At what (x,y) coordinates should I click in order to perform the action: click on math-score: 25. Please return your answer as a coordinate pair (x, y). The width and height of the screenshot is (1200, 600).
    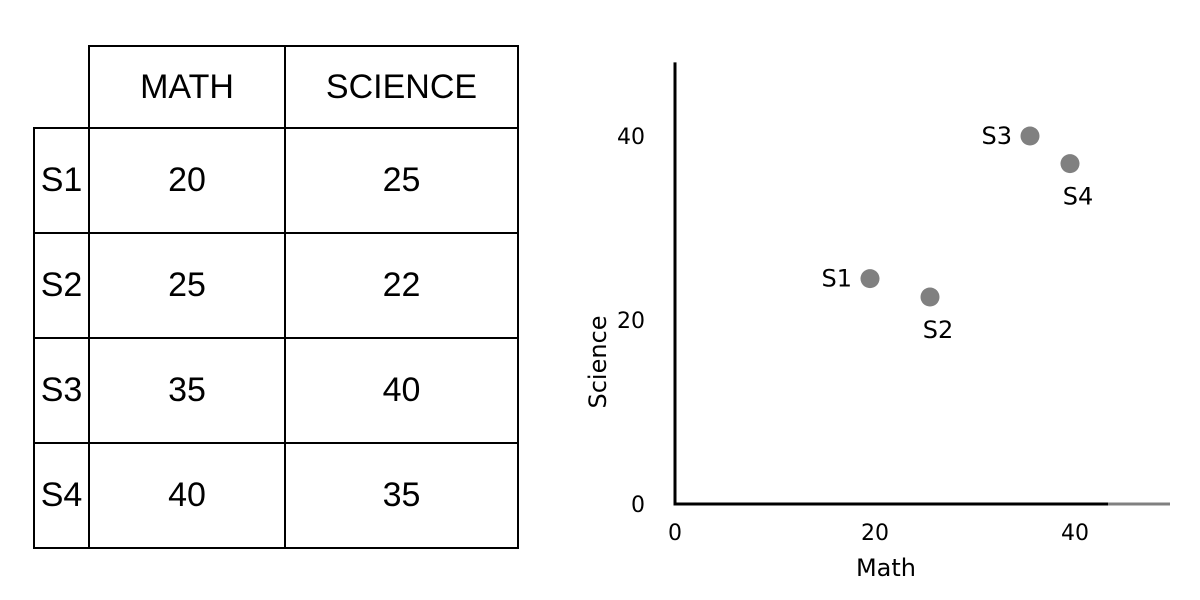
    Looking at the image, I should click on (187, 285).